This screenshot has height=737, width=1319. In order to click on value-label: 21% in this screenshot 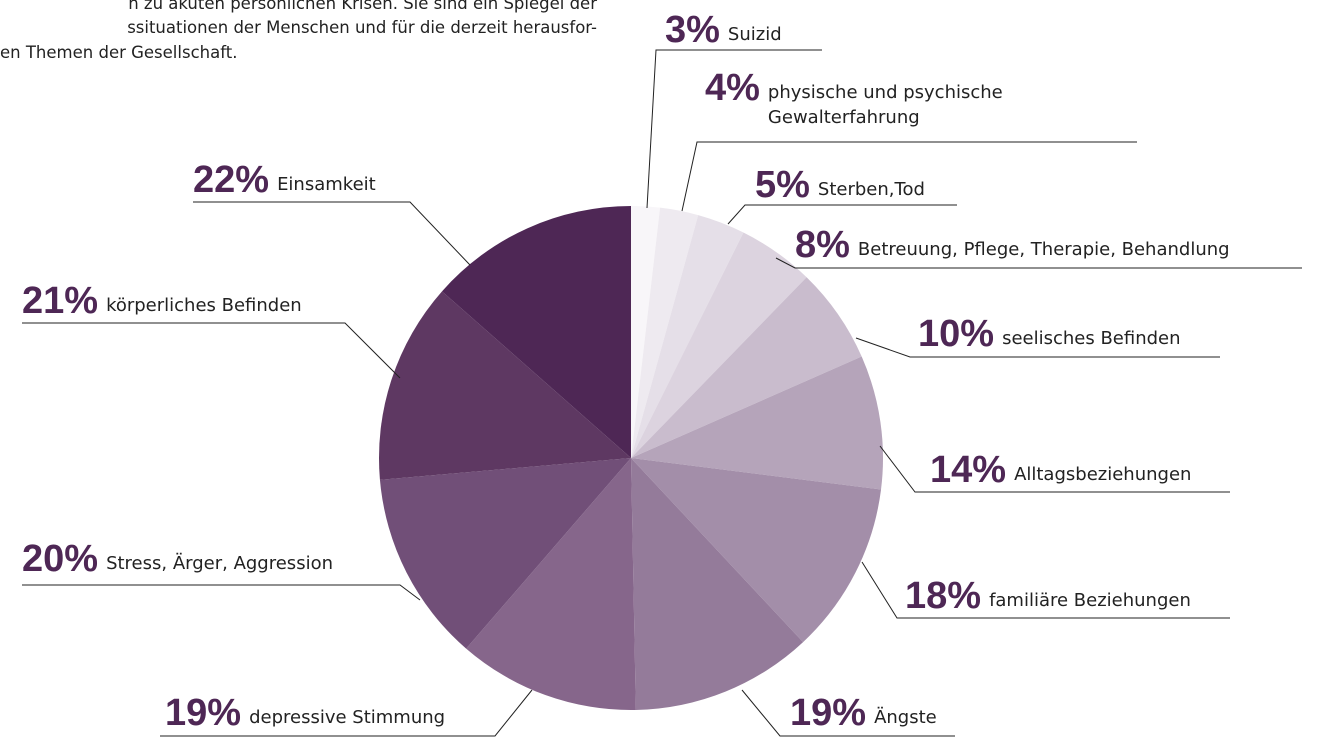, I will do `click(60, 301)`.